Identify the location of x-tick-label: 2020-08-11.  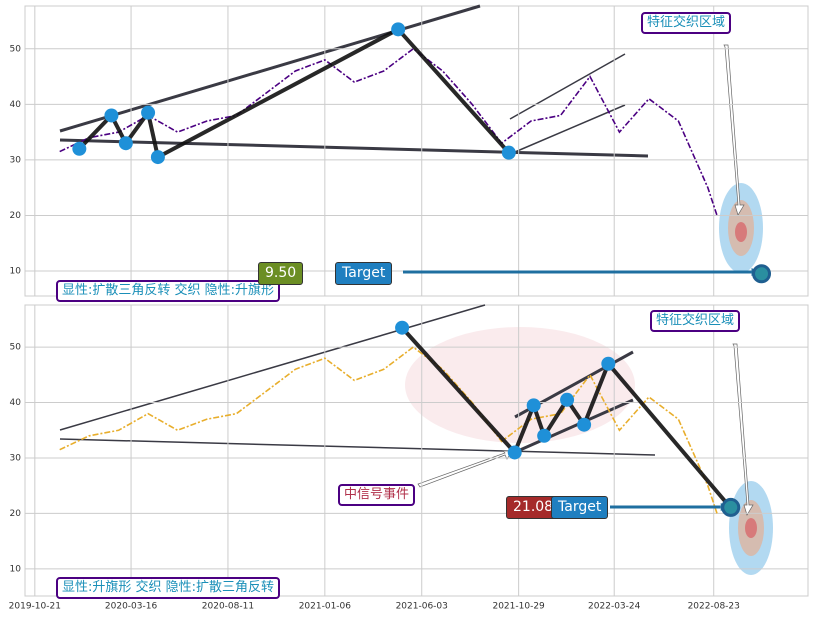
(228, 607).